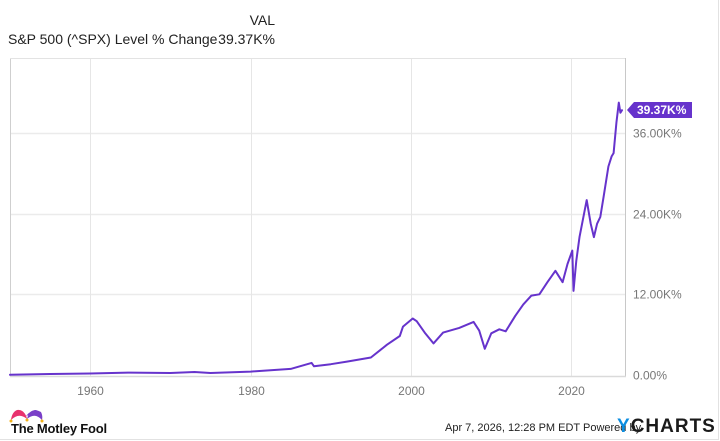 The width and height of the screenshot is (720, 441). What do you see at coordinates (657, 255) in the screenshot?
I see `y-axis-labels: 0.00% 12.00K% 24.00K% 36.00K%` at bounding box center [657, 255].